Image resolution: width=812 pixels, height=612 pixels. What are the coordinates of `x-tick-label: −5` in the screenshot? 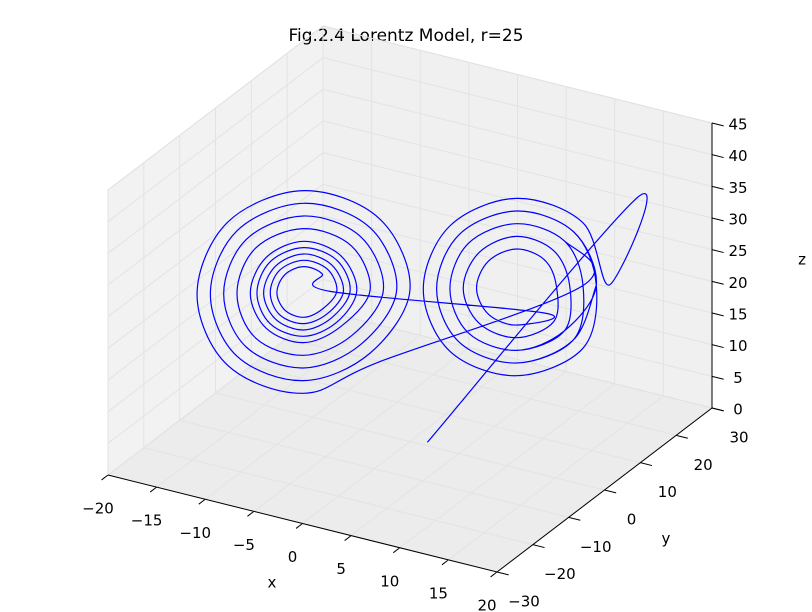 It's located at (244, 545).